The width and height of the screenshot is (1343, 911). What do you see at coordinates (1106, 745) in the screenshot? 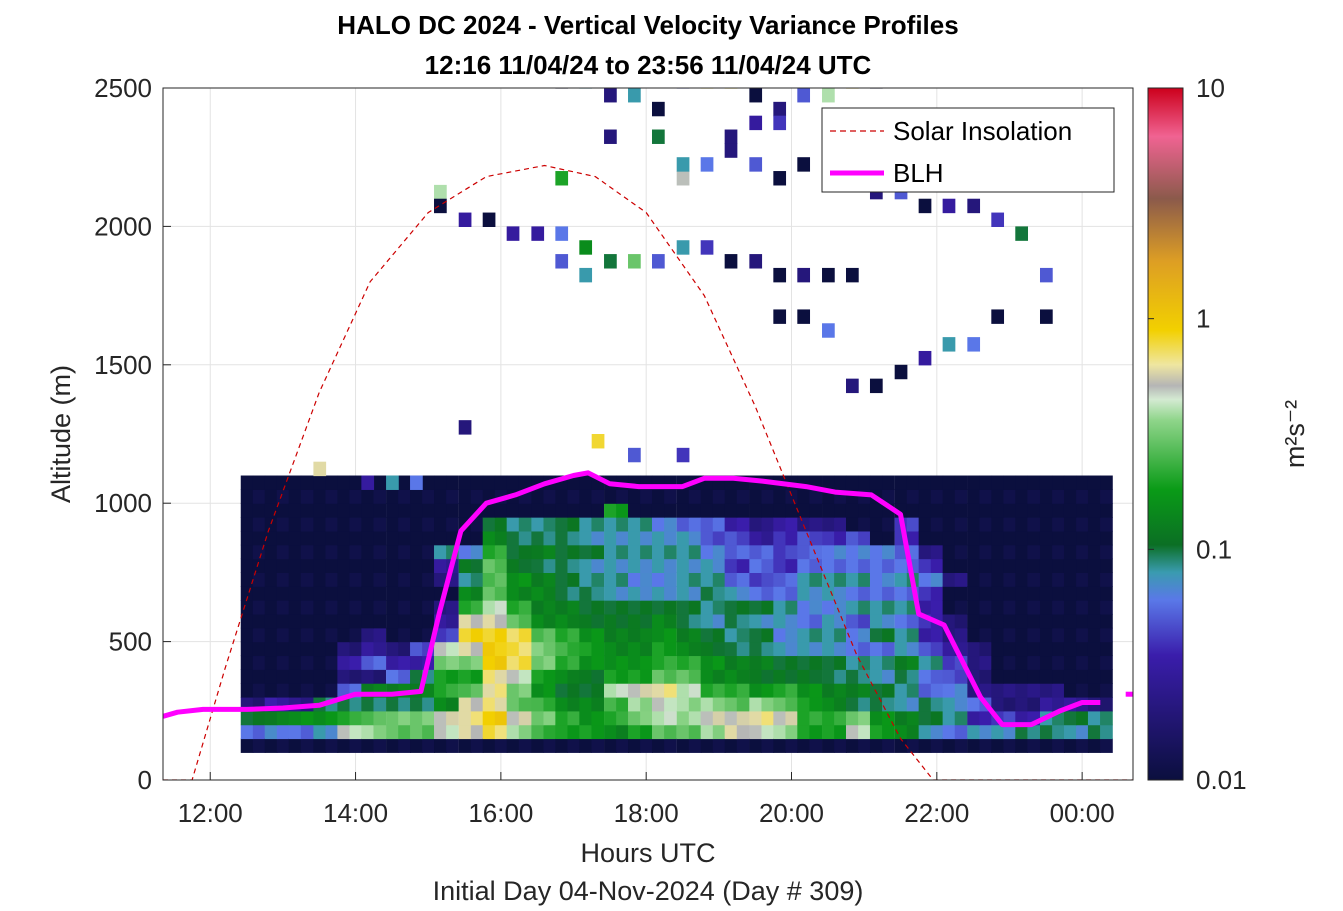
I see `heatmap-cell-35-0b` at bounding box center [1106, 745].